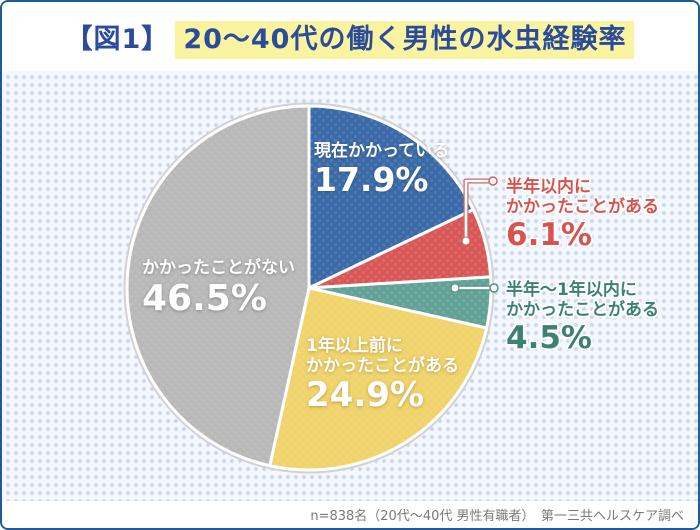  I want to click on callout-value: 17.9%, so click(371, 180).